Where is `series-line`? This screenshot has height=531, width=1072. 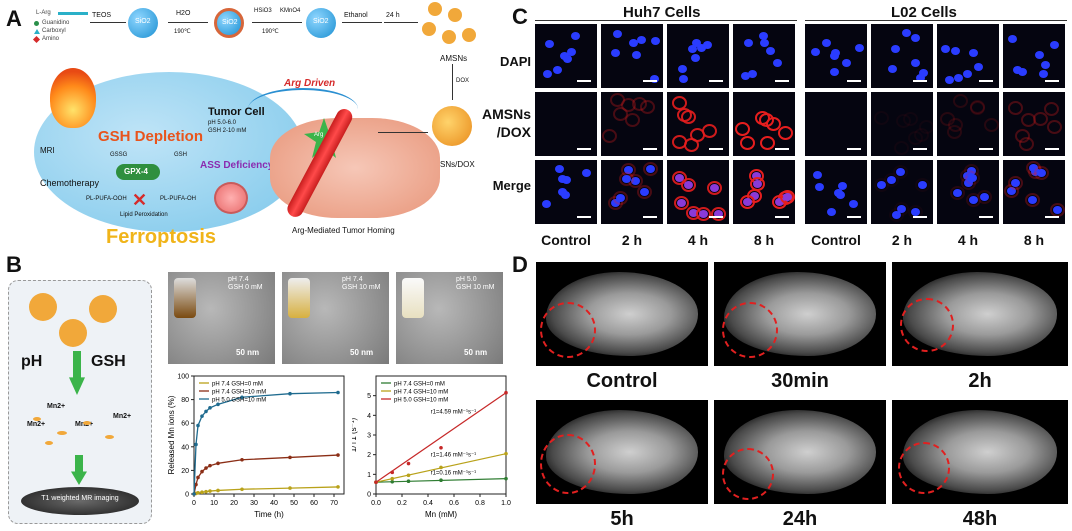
series-line is located at coordinates (441, 437).